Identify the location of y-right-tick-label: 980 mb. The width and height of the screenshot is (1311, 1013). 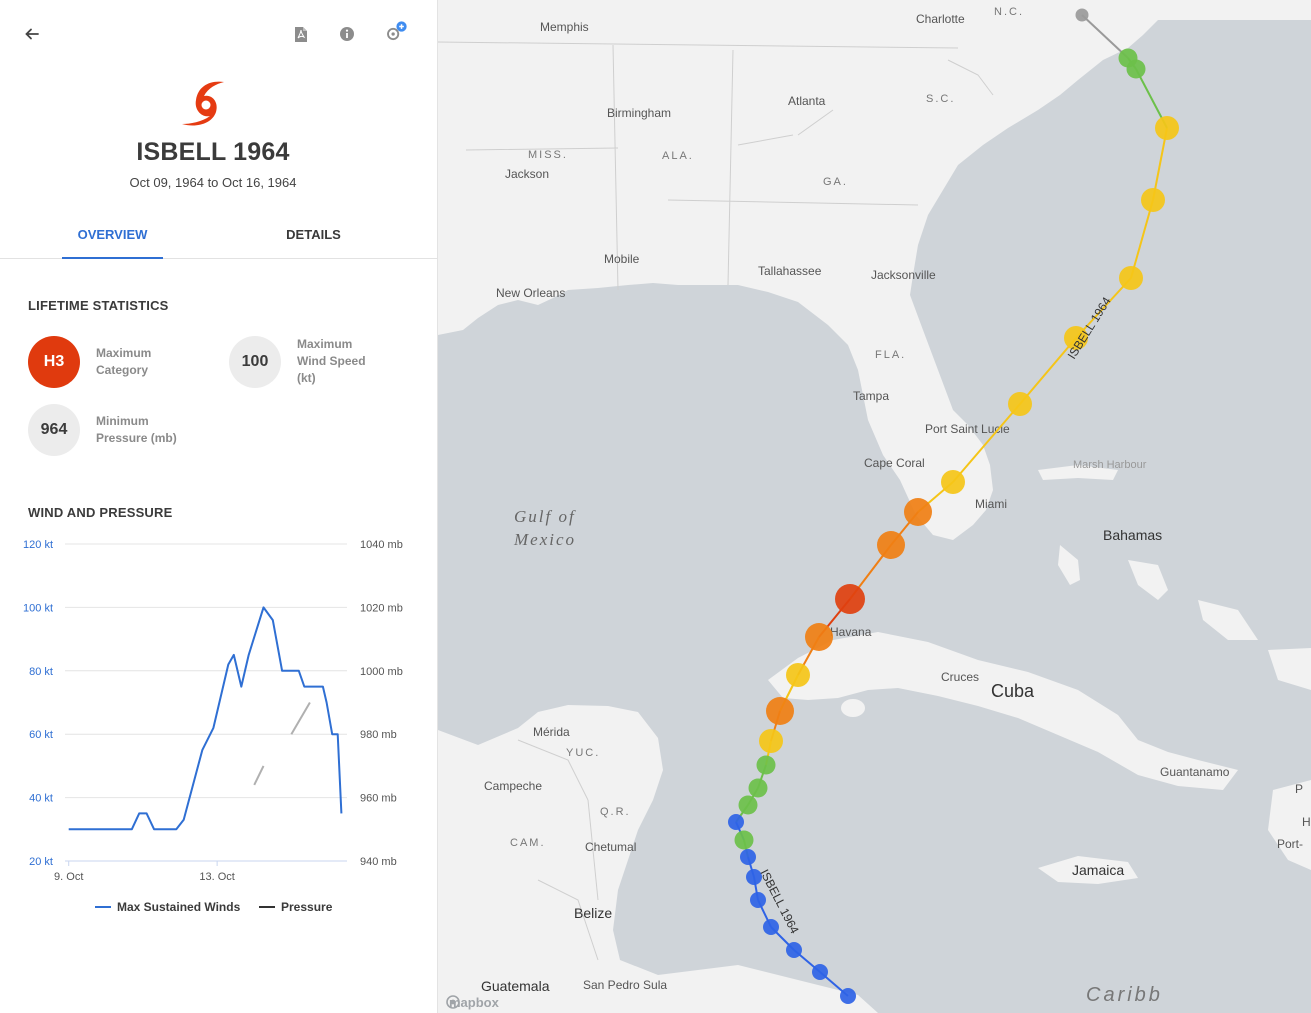
(378, 735).